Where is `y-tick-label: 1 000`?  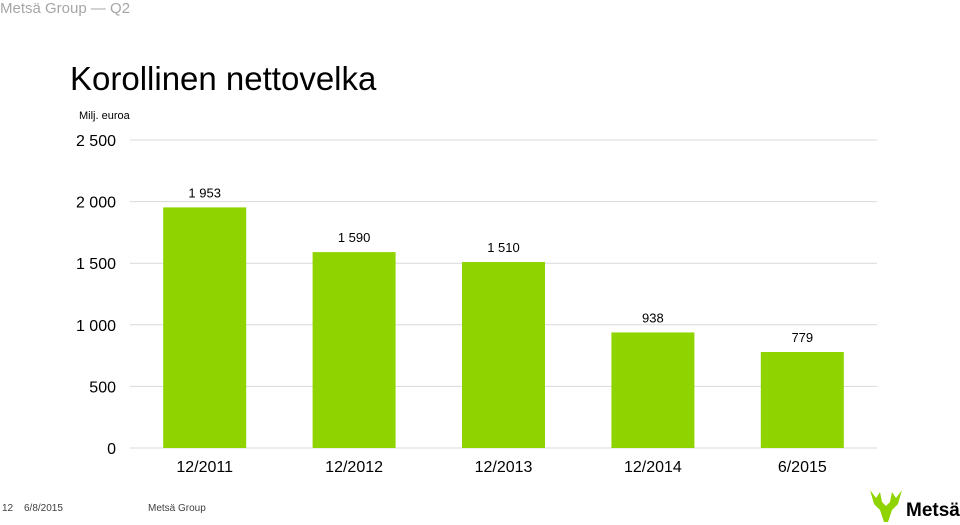 y-tick-label: 1 000 is located at coordinates (96, 326).